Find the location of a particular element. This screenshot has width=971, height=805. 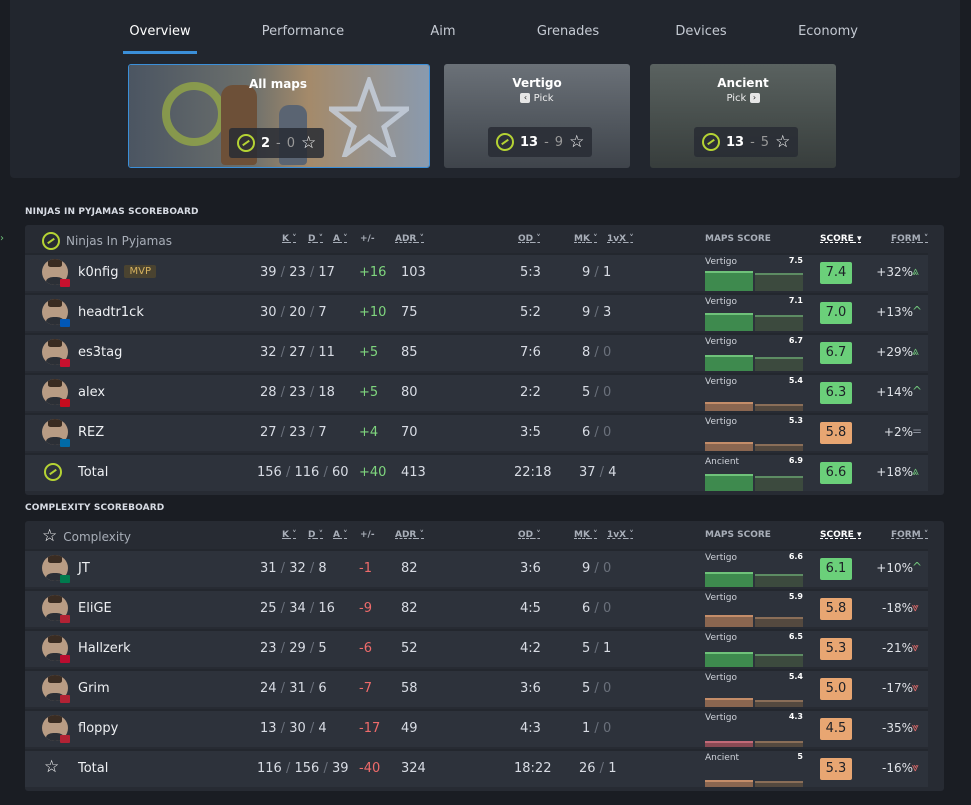

player-name: JT is located at coordinates (84, 568).